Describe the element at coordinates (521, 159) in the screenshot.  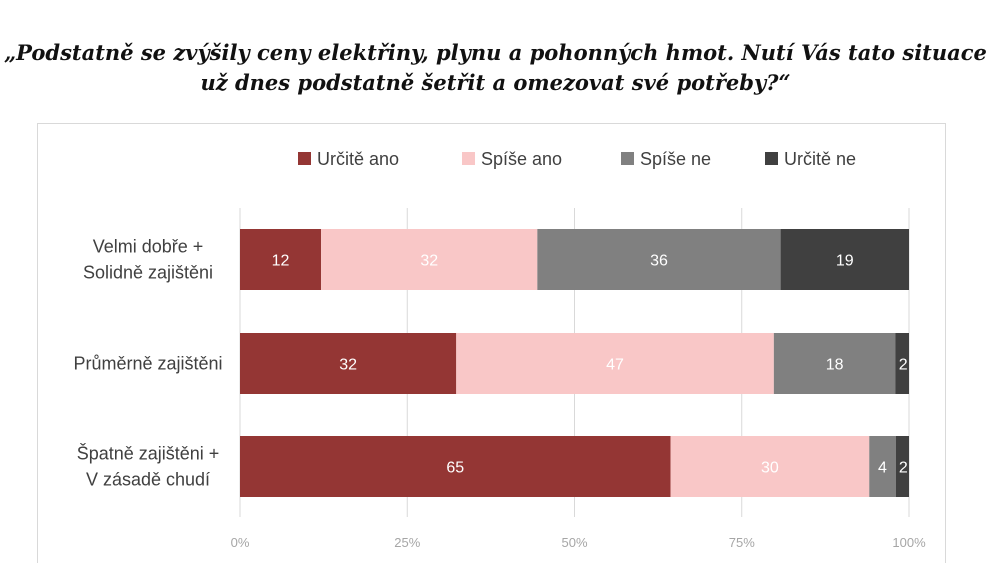
I see `legend-label: Spíše ano` at that location.